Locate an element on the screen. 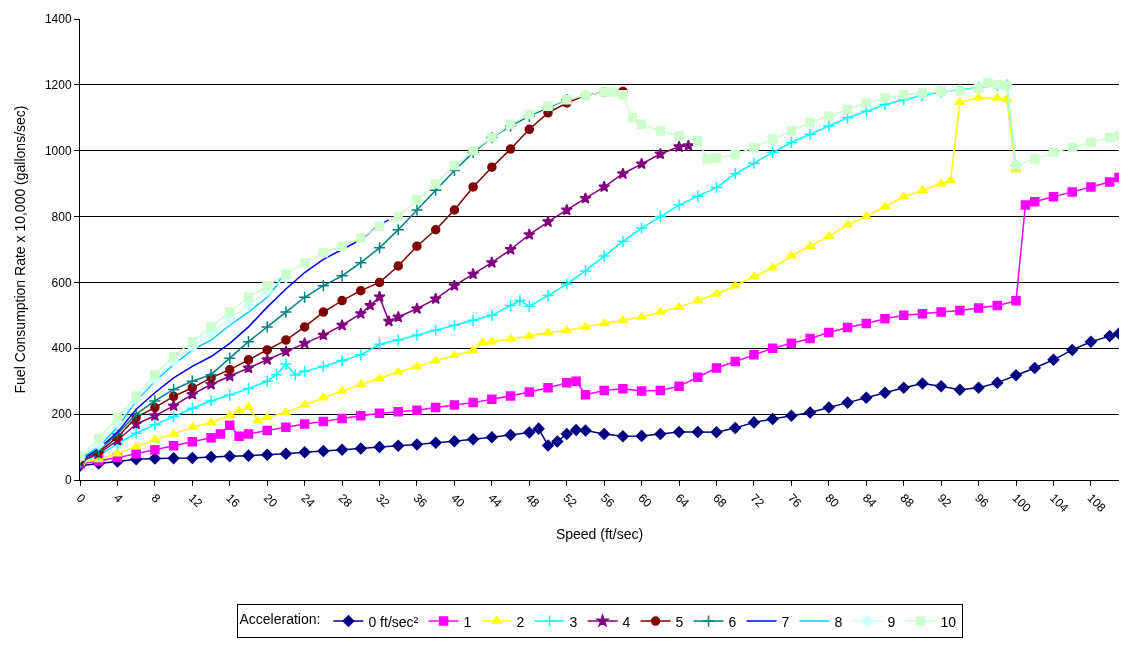 The height and width of the screenshot is (650, 1134). y-tick-label: 1400 is located at coordinates (58, 19).